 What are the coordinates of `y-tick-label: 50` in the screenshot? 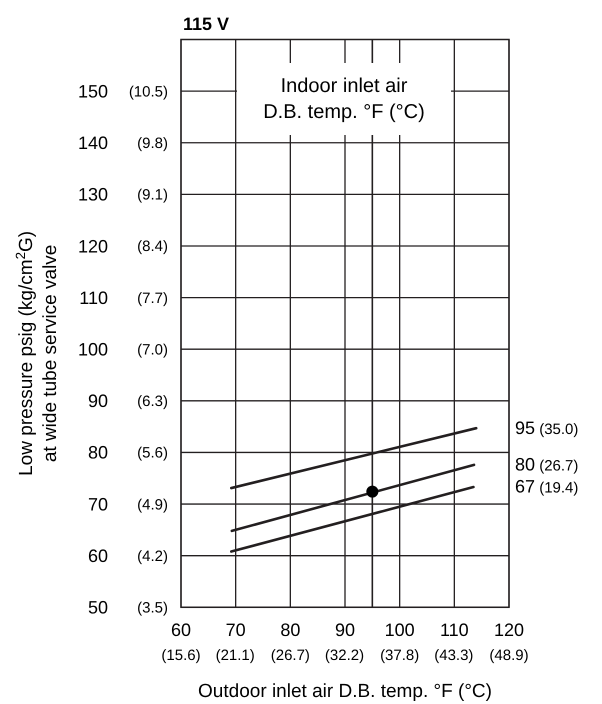 It's located at (98, 608).